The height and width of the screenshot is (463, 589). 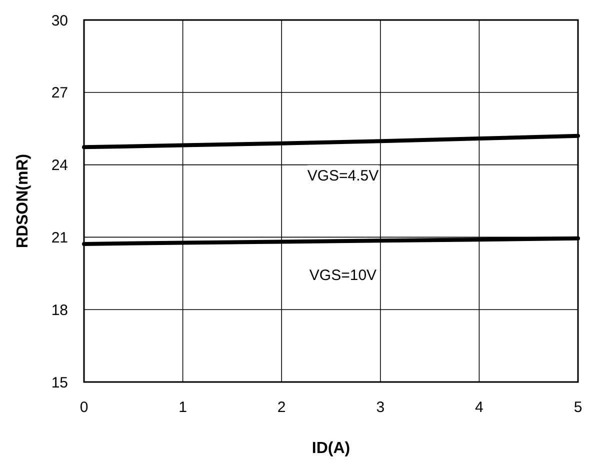 I want to click on x-tick-label: 4, so click(x=479, y=407).